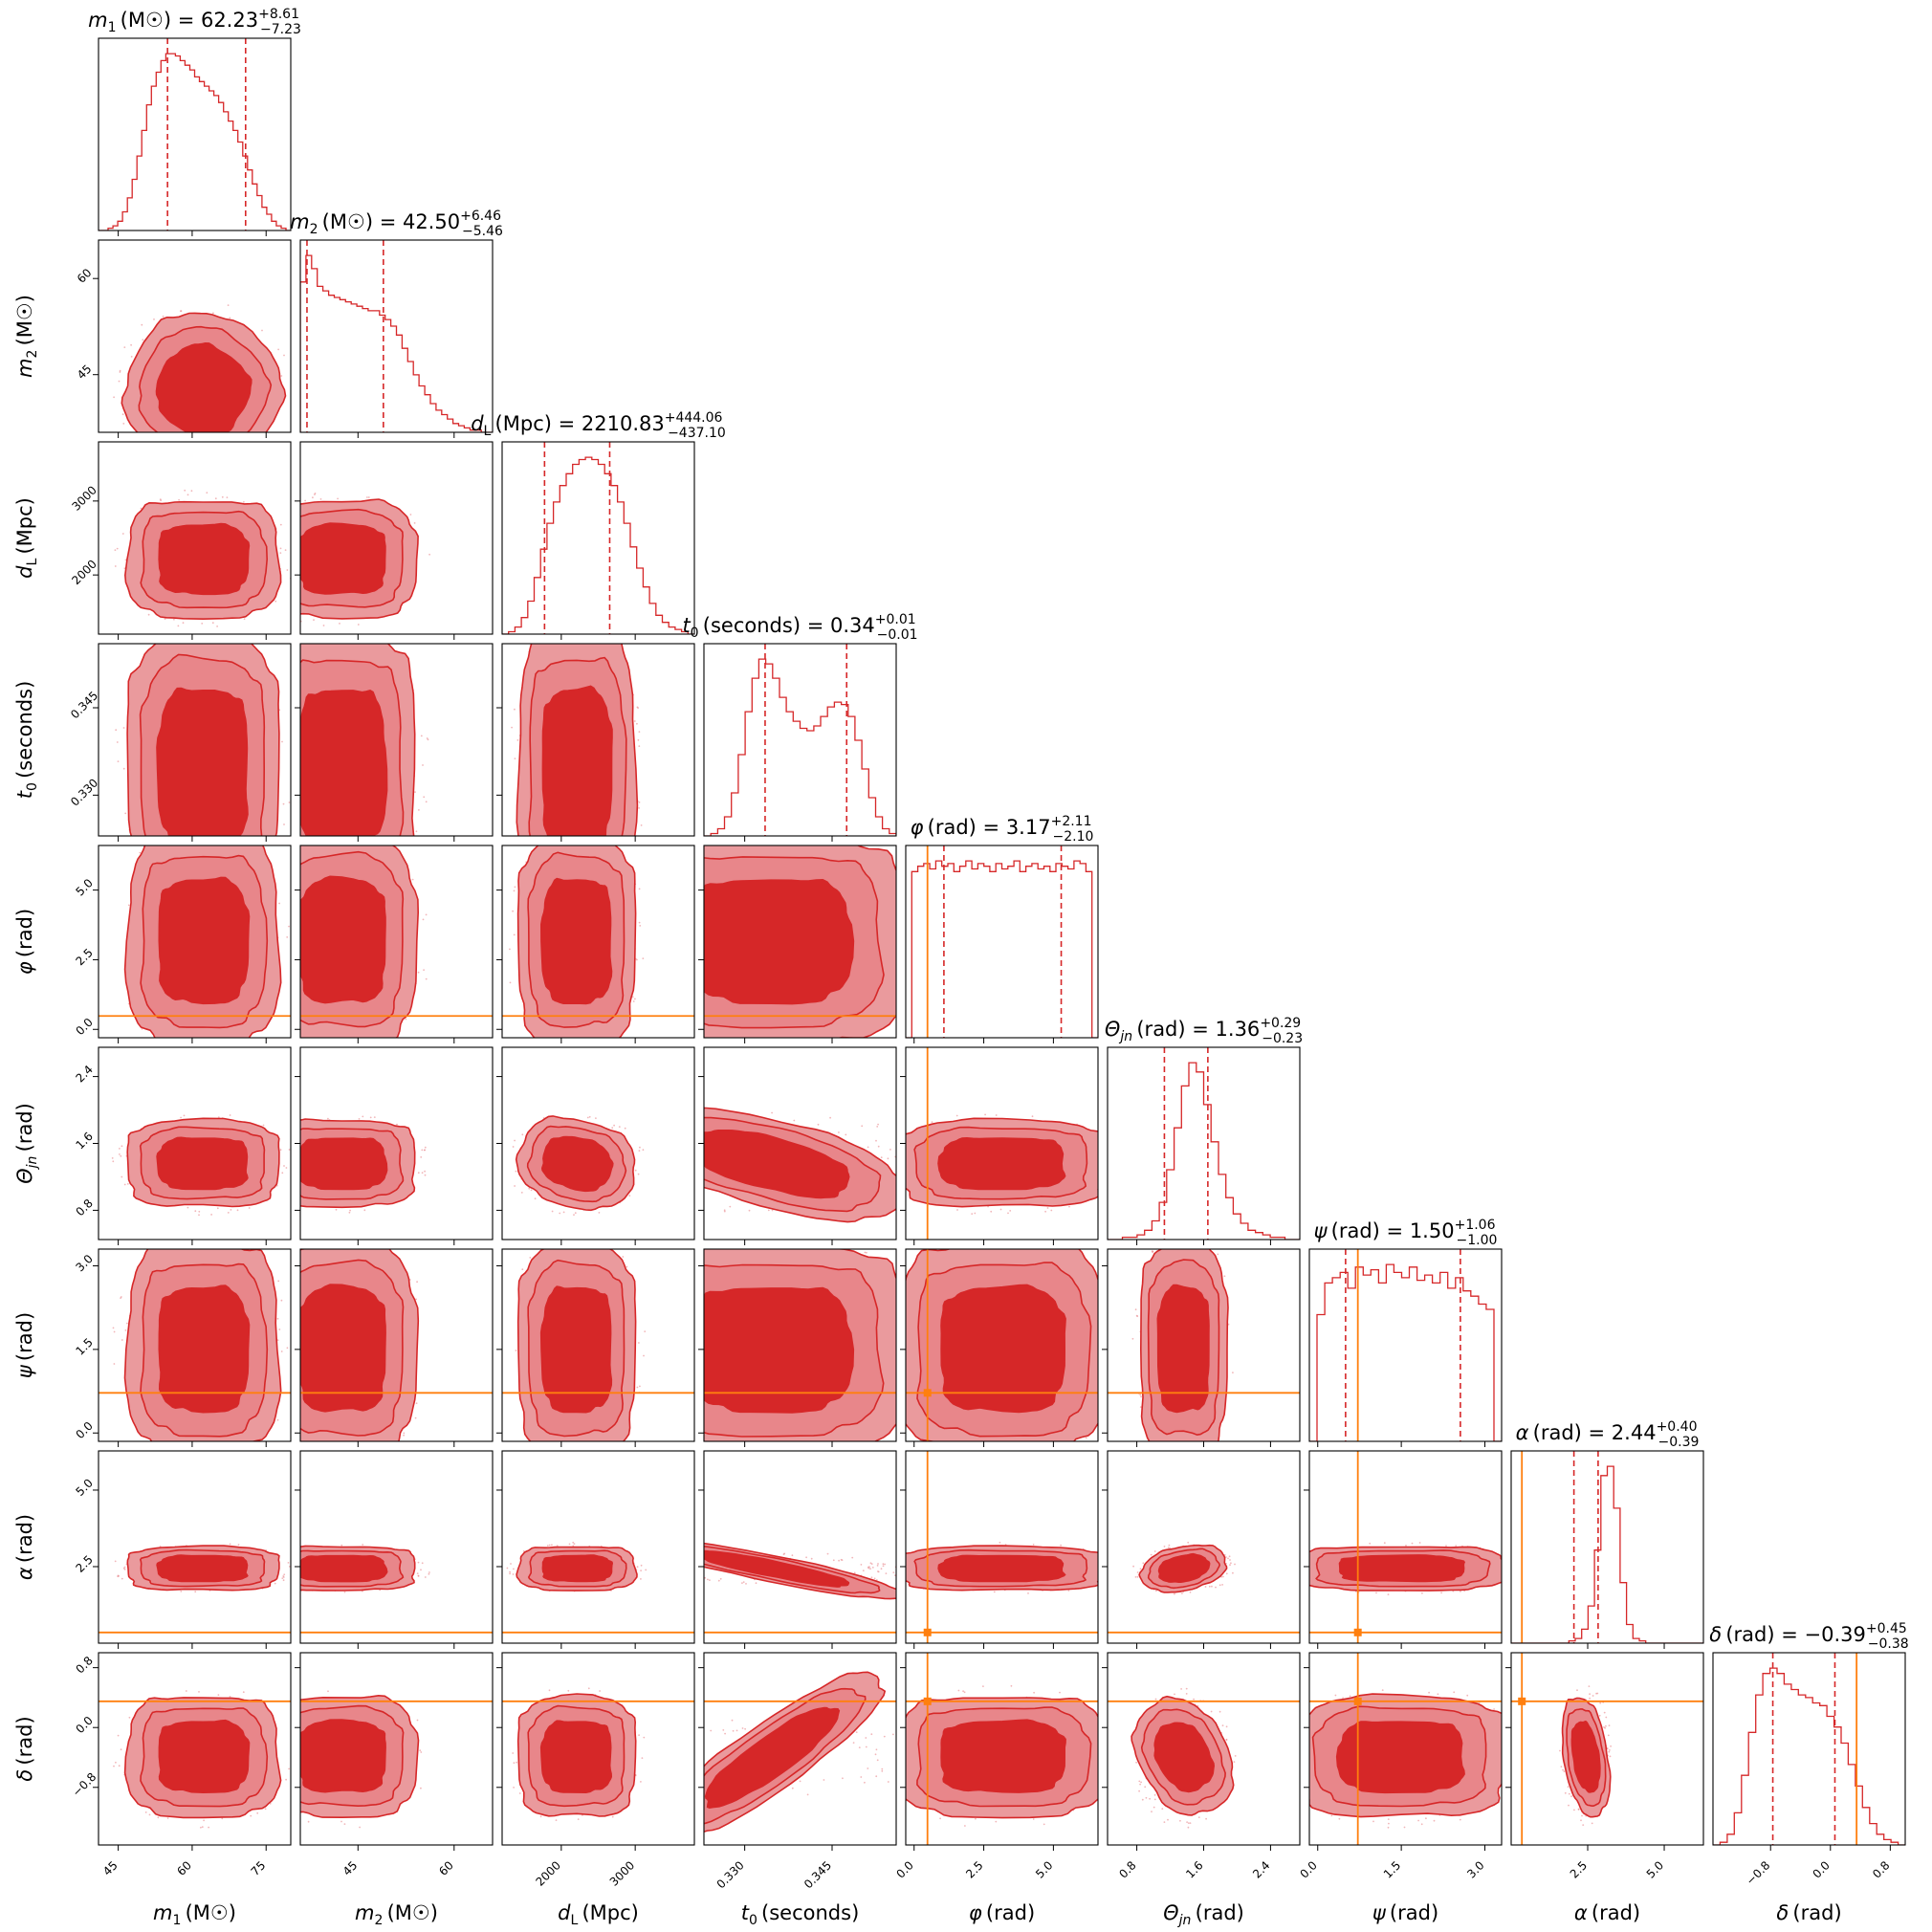 This screenshot has height=1932, width=1932. Describe the element at coordinates (194, 22) in the screenshot. I see `title-m1: m1 (M☉) = 62.23+8.61 −7.23` at that location.